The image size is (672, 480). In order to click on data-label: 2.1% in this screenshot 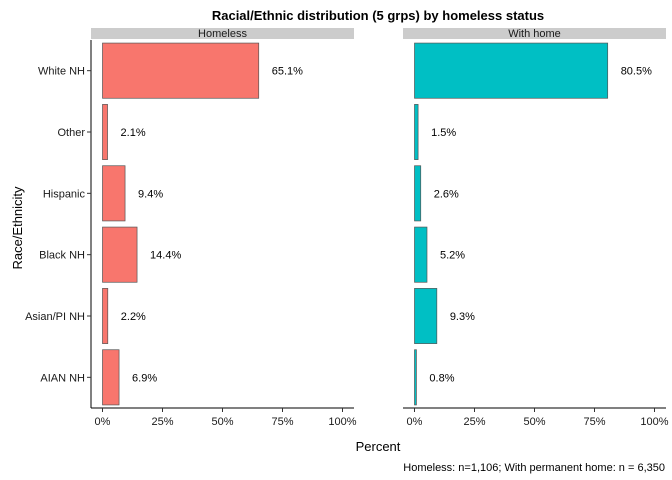, I will do `click(133, 133)`.